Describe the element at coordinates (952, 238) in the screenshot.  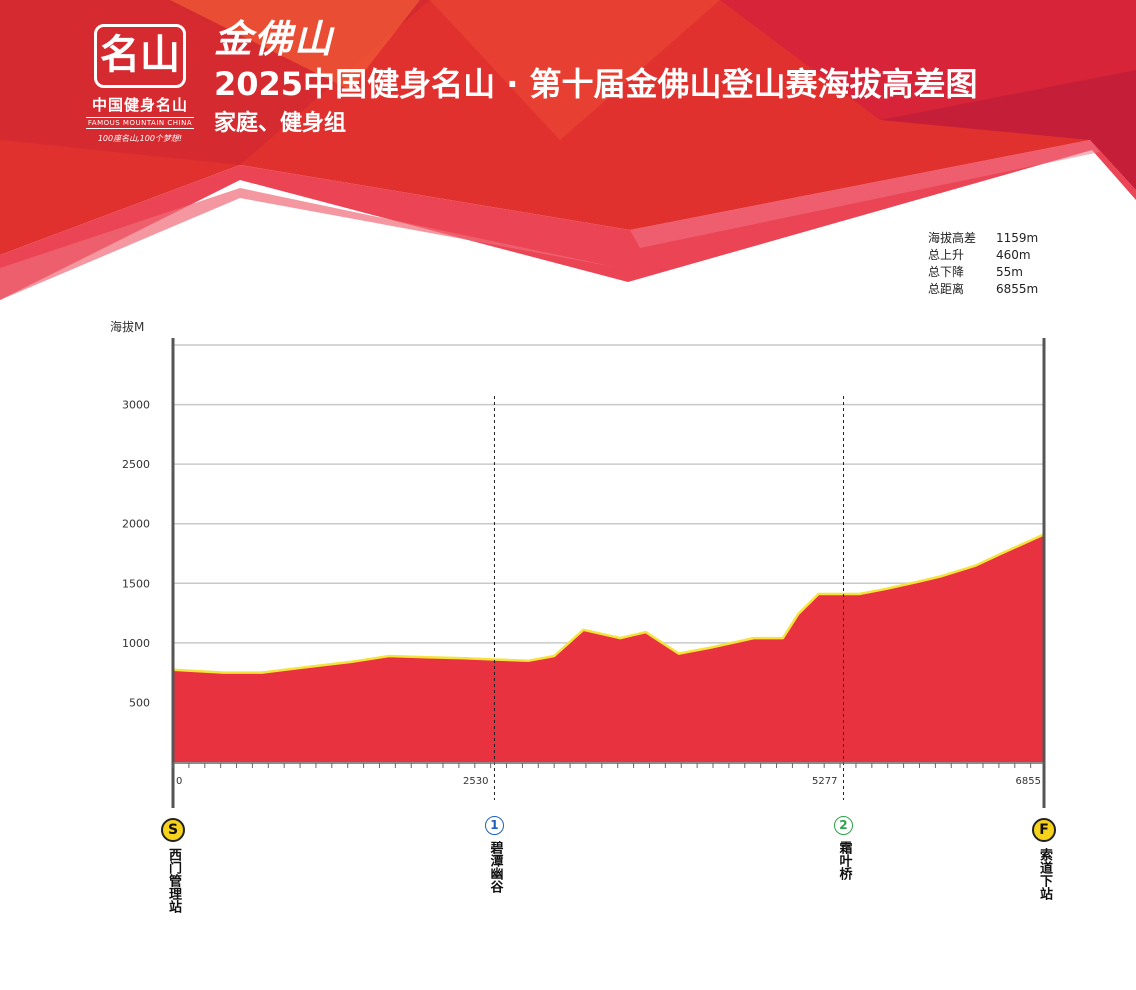
I see `stat-label: 海拔高差` at that location.